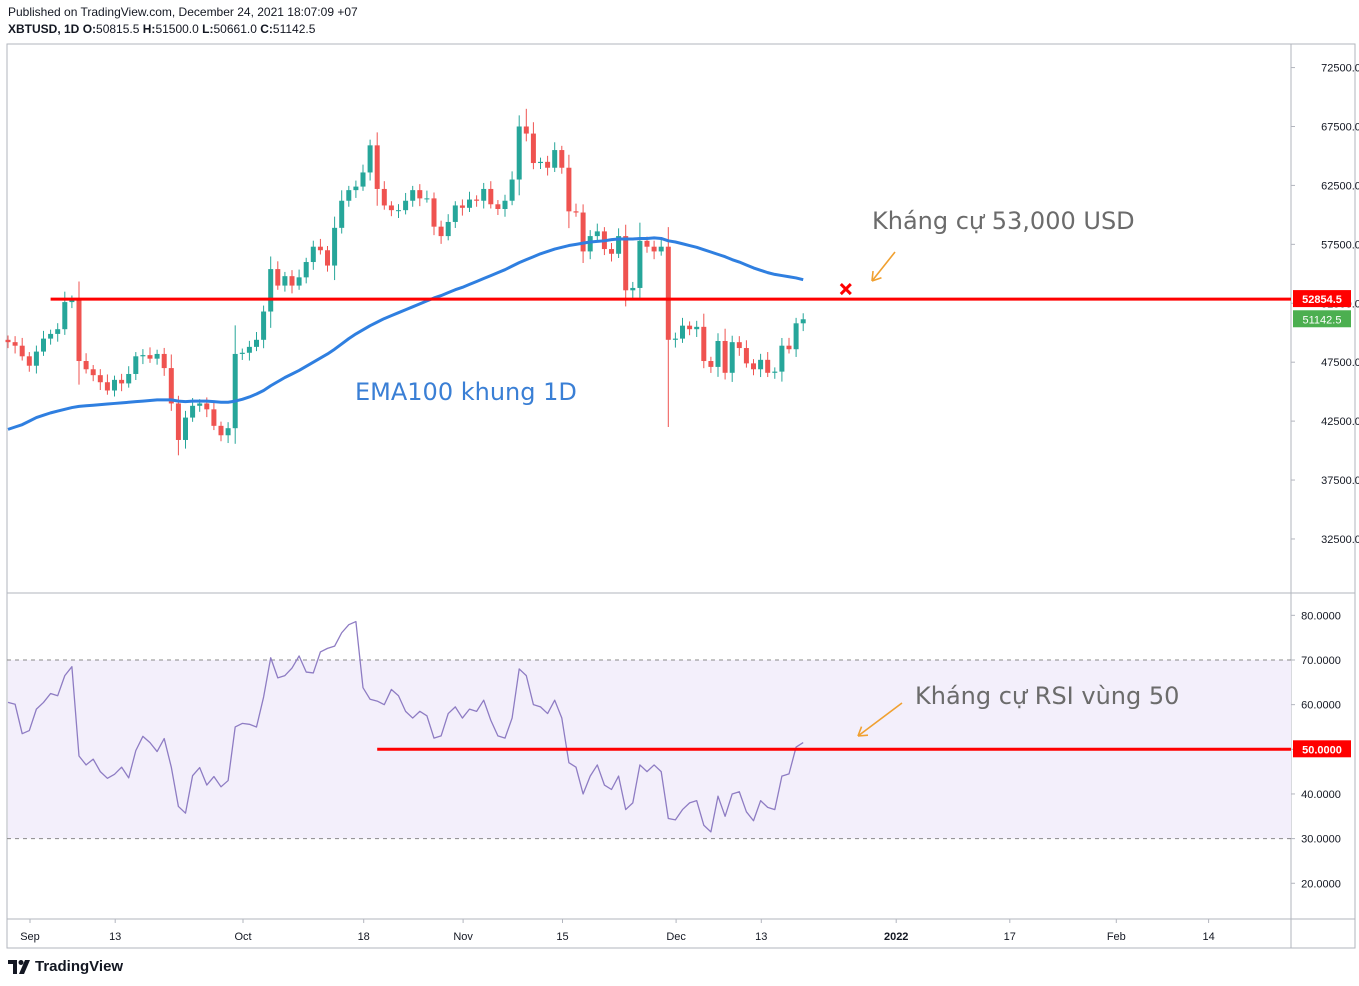  I want to click on time-tick-label: 2022, so click(896, 937).